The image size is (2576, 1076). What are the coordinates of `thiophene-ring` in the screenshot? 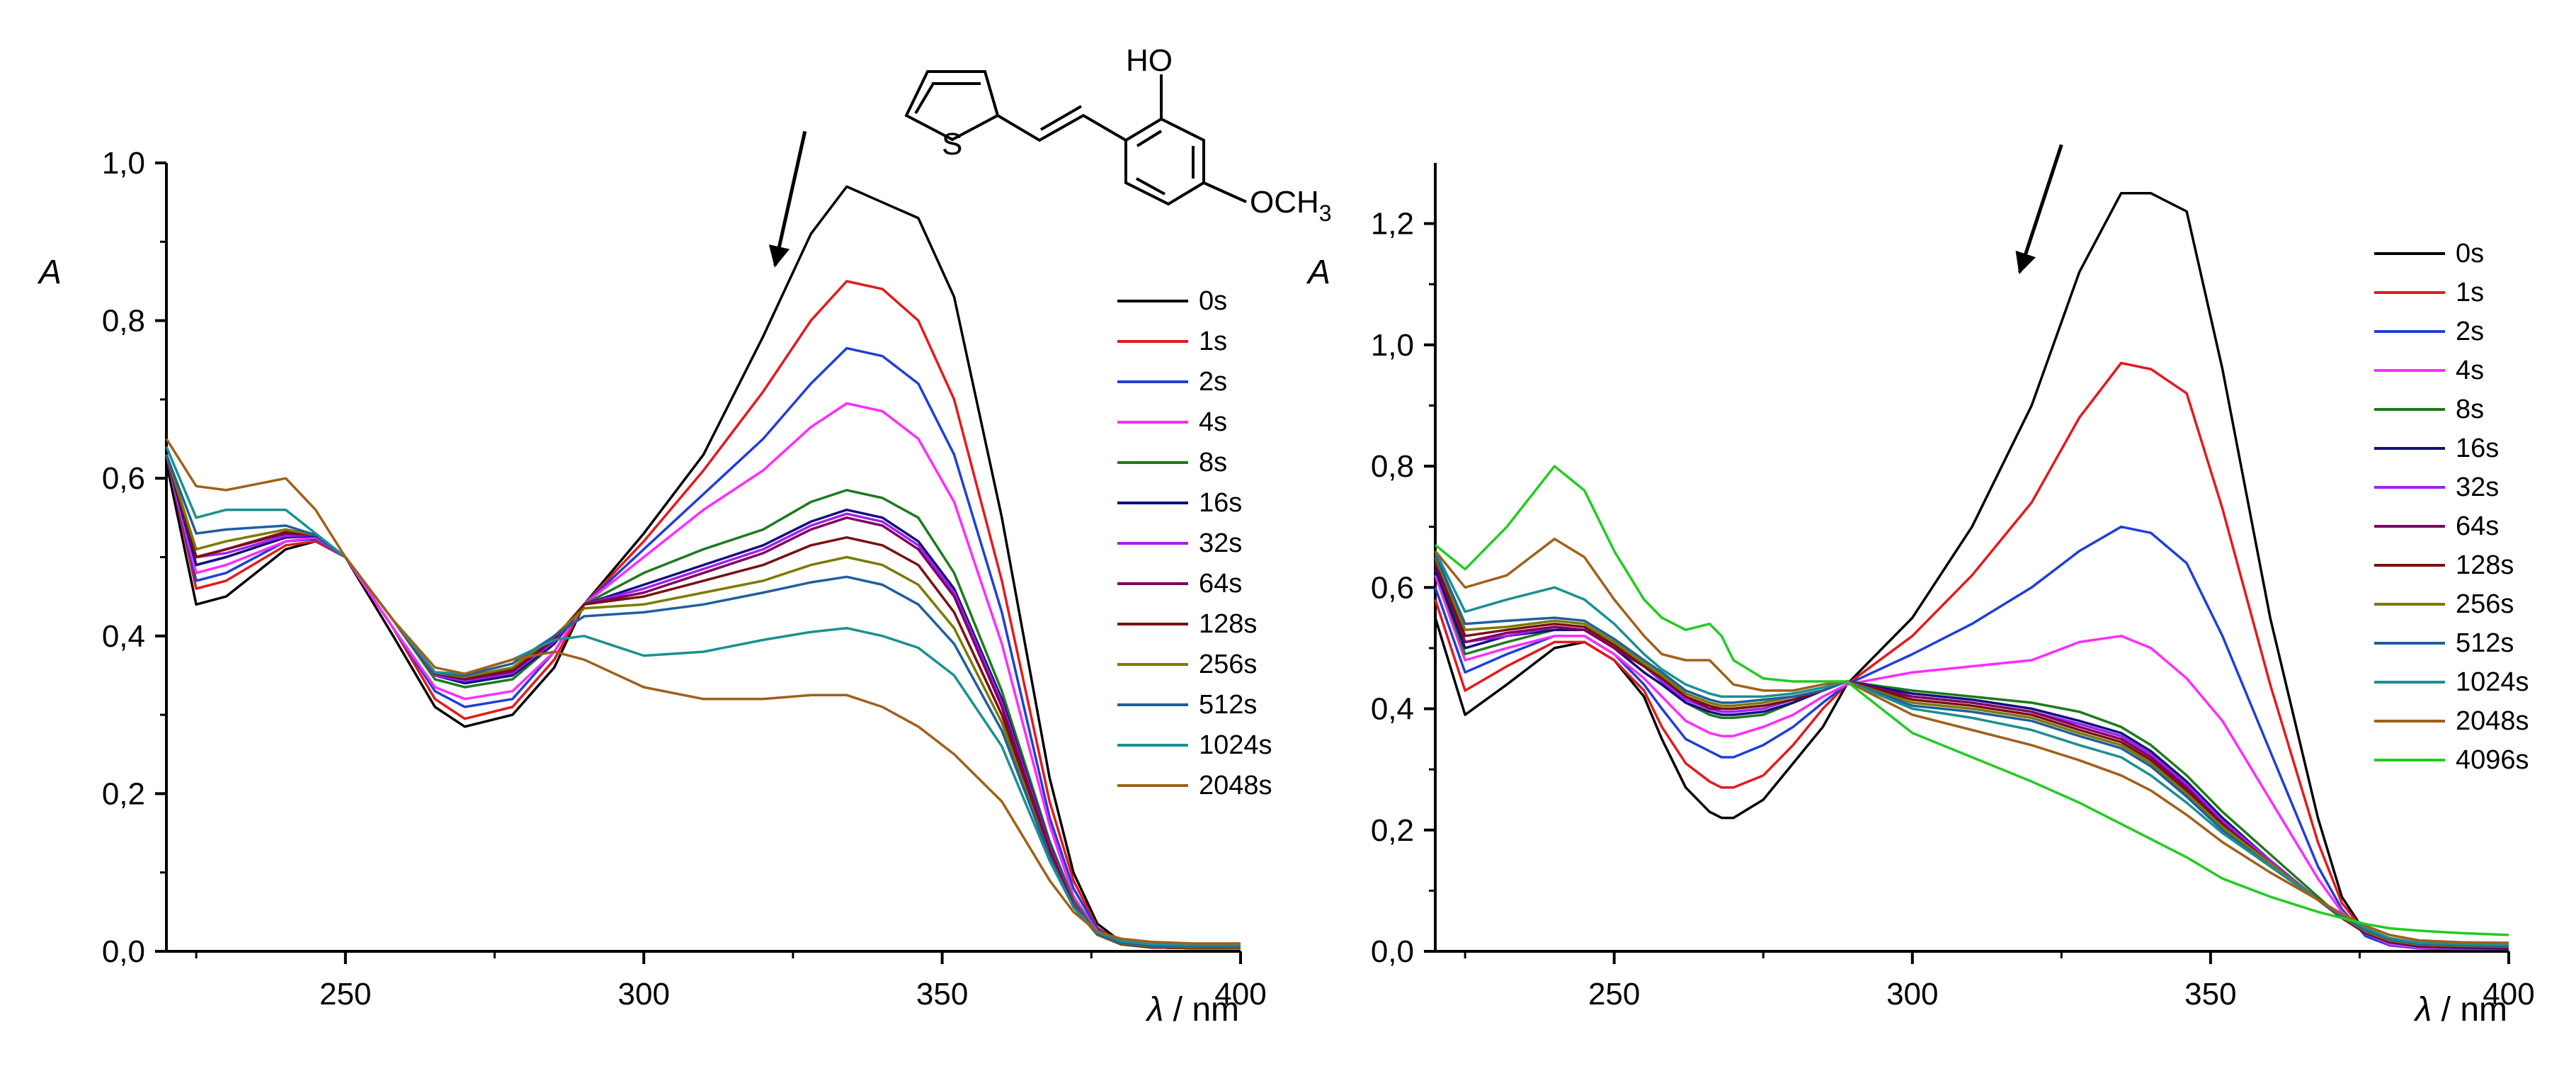 It's located at (952, 106).